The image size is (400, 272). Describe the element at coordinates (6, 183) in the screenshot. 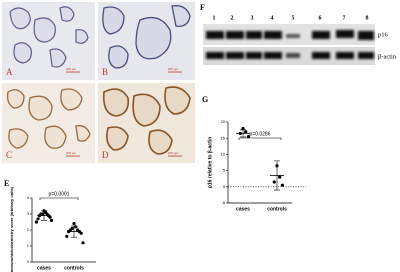

I see `panel-label: E` at that location.